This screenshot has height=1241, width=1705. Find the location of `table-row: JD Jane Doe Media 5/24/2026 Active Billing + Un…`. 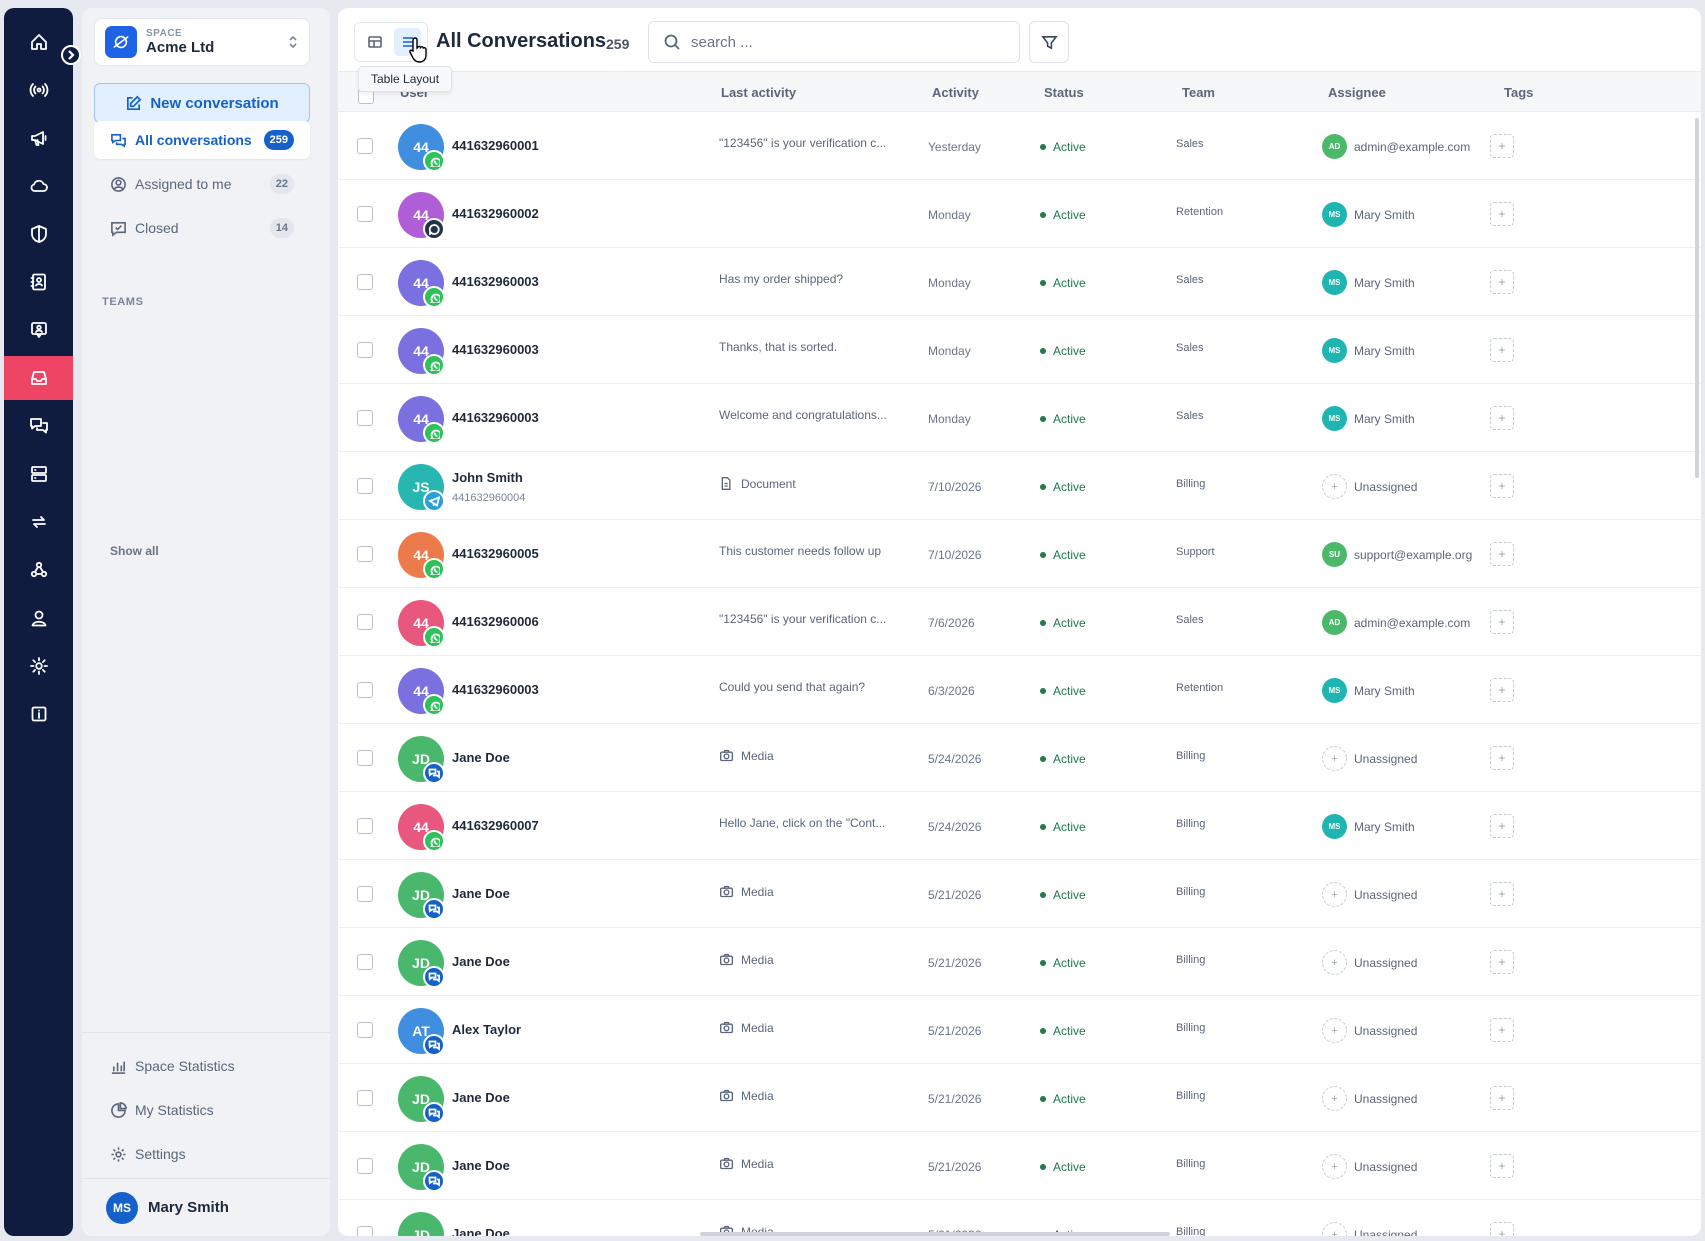

table-row: JD Jane Doe Media 5/24/2026 Active Billing + Un… is located at coordinates (1019, 758).